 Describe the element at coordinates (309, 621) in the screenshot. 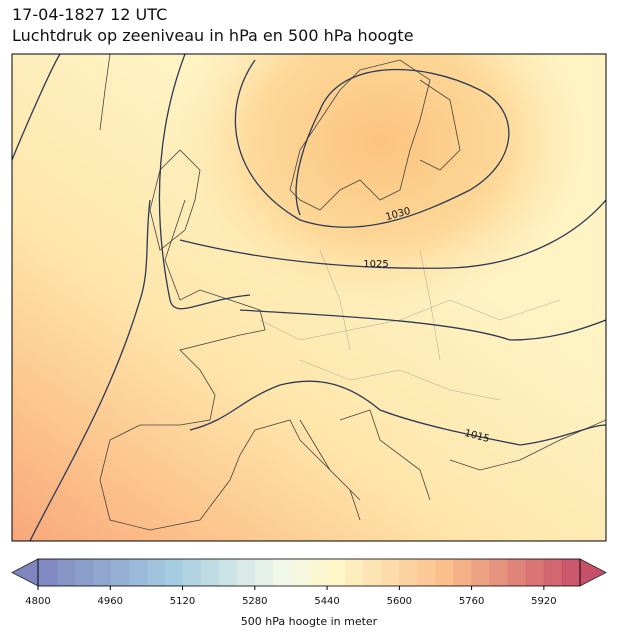

I see `colorbar-label: 500 hPa hoogte in meter` at that location.